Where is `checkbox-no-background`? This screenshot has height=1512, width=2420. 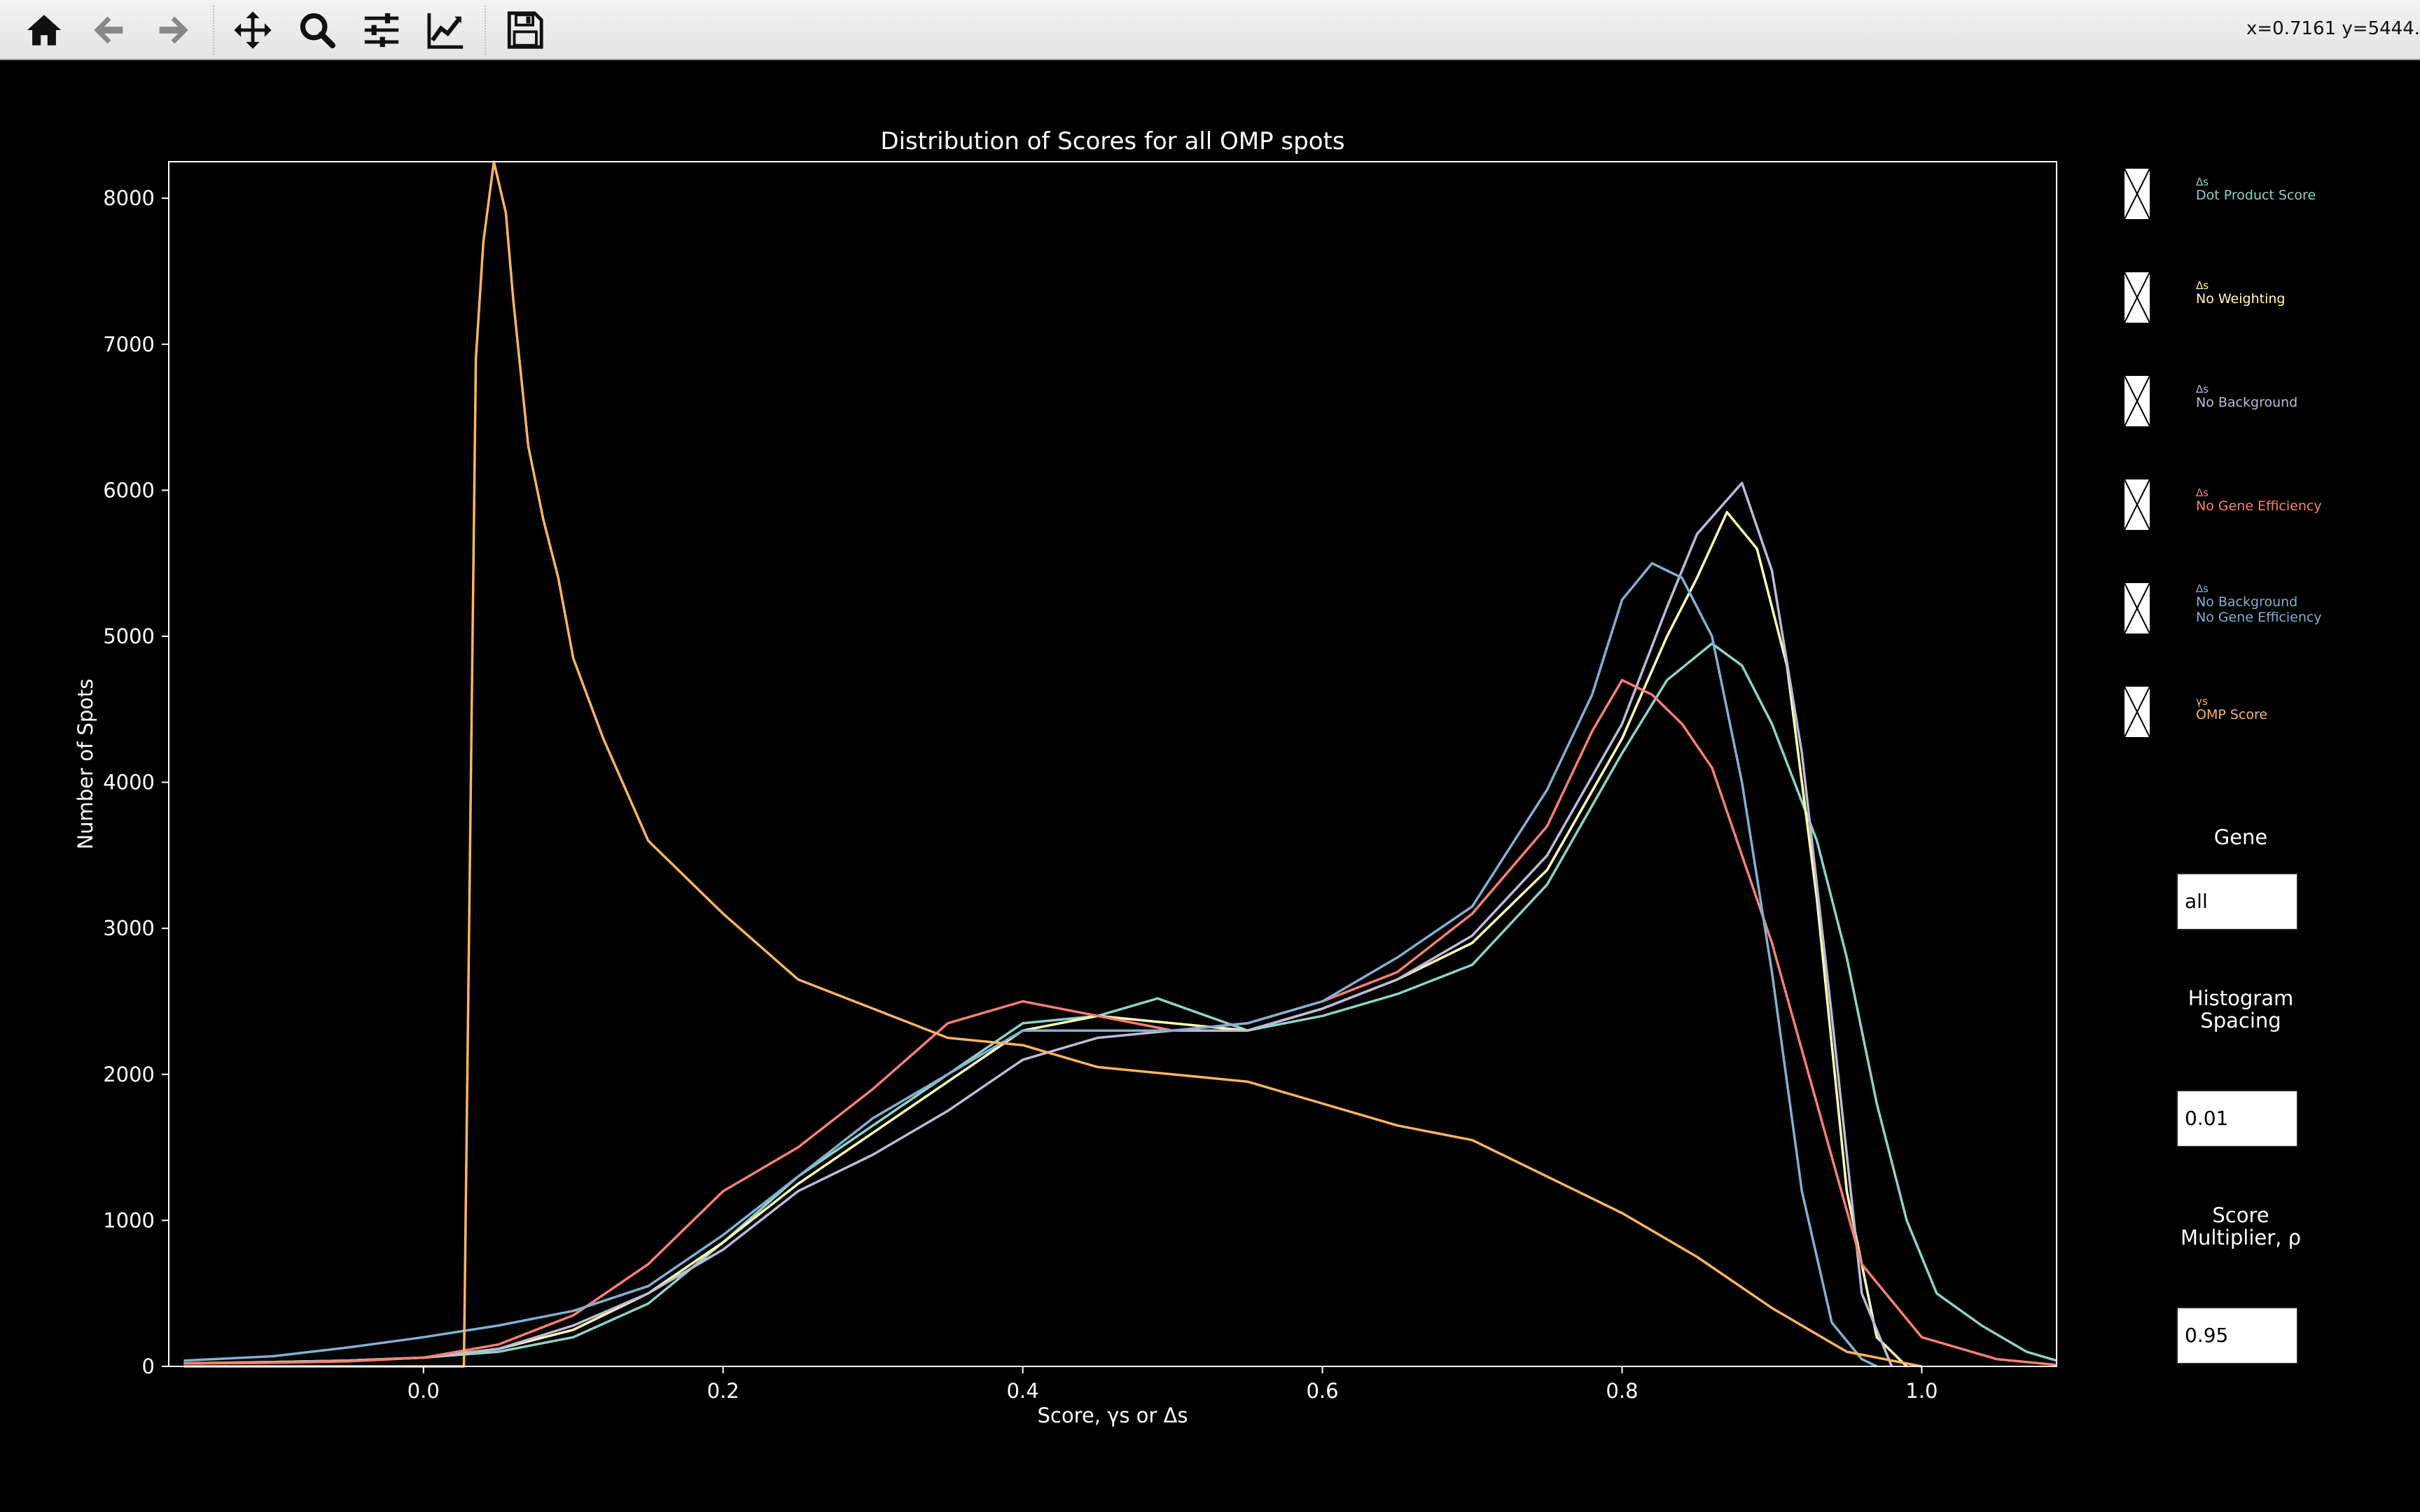 checkbox-no-background is located at coordinates (2137, 401).